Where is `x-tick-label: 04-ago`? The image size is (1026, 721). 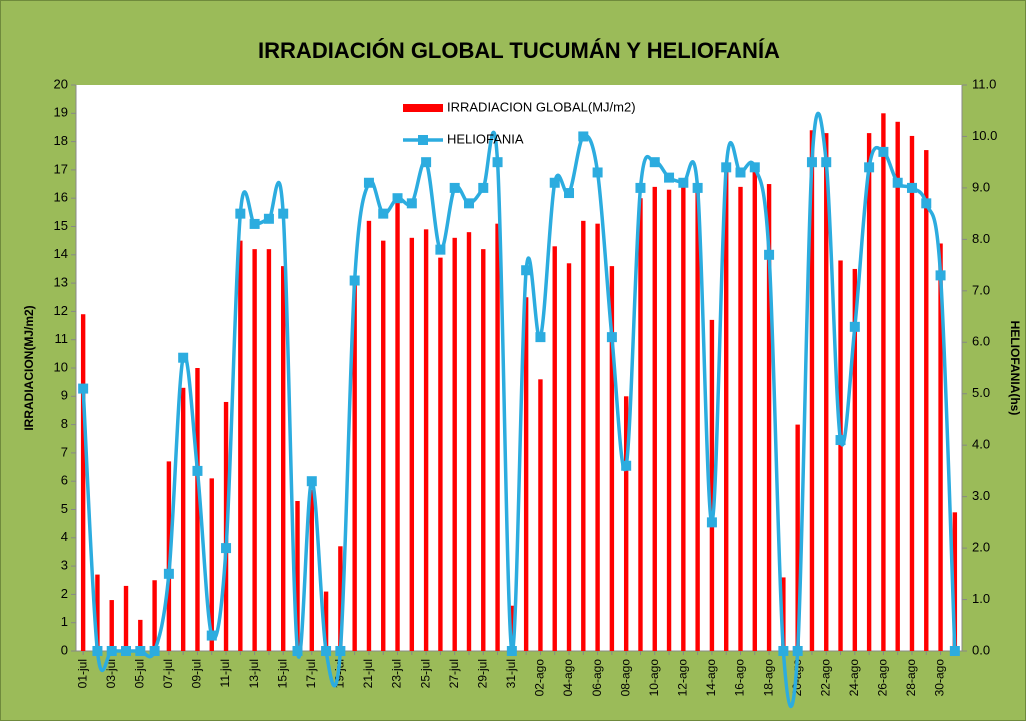
x-tick-label: 04-ago is located at coordinates (568, 678).